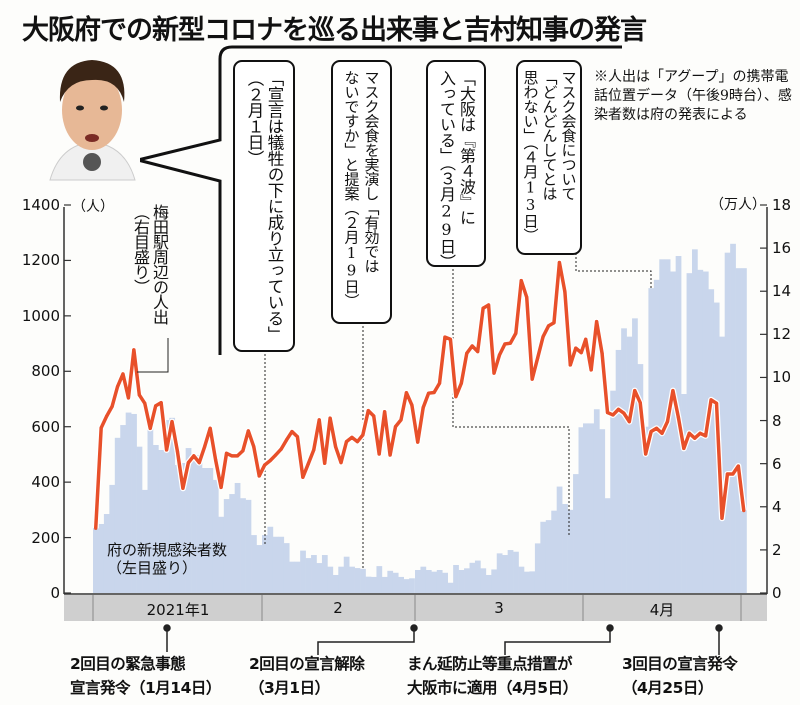 The height and width of the screenshot is (705, 800). Describe the element at coordinates (680, 664) in the screenshot. I see `event-text: 3回目の宣言発令` at that location.